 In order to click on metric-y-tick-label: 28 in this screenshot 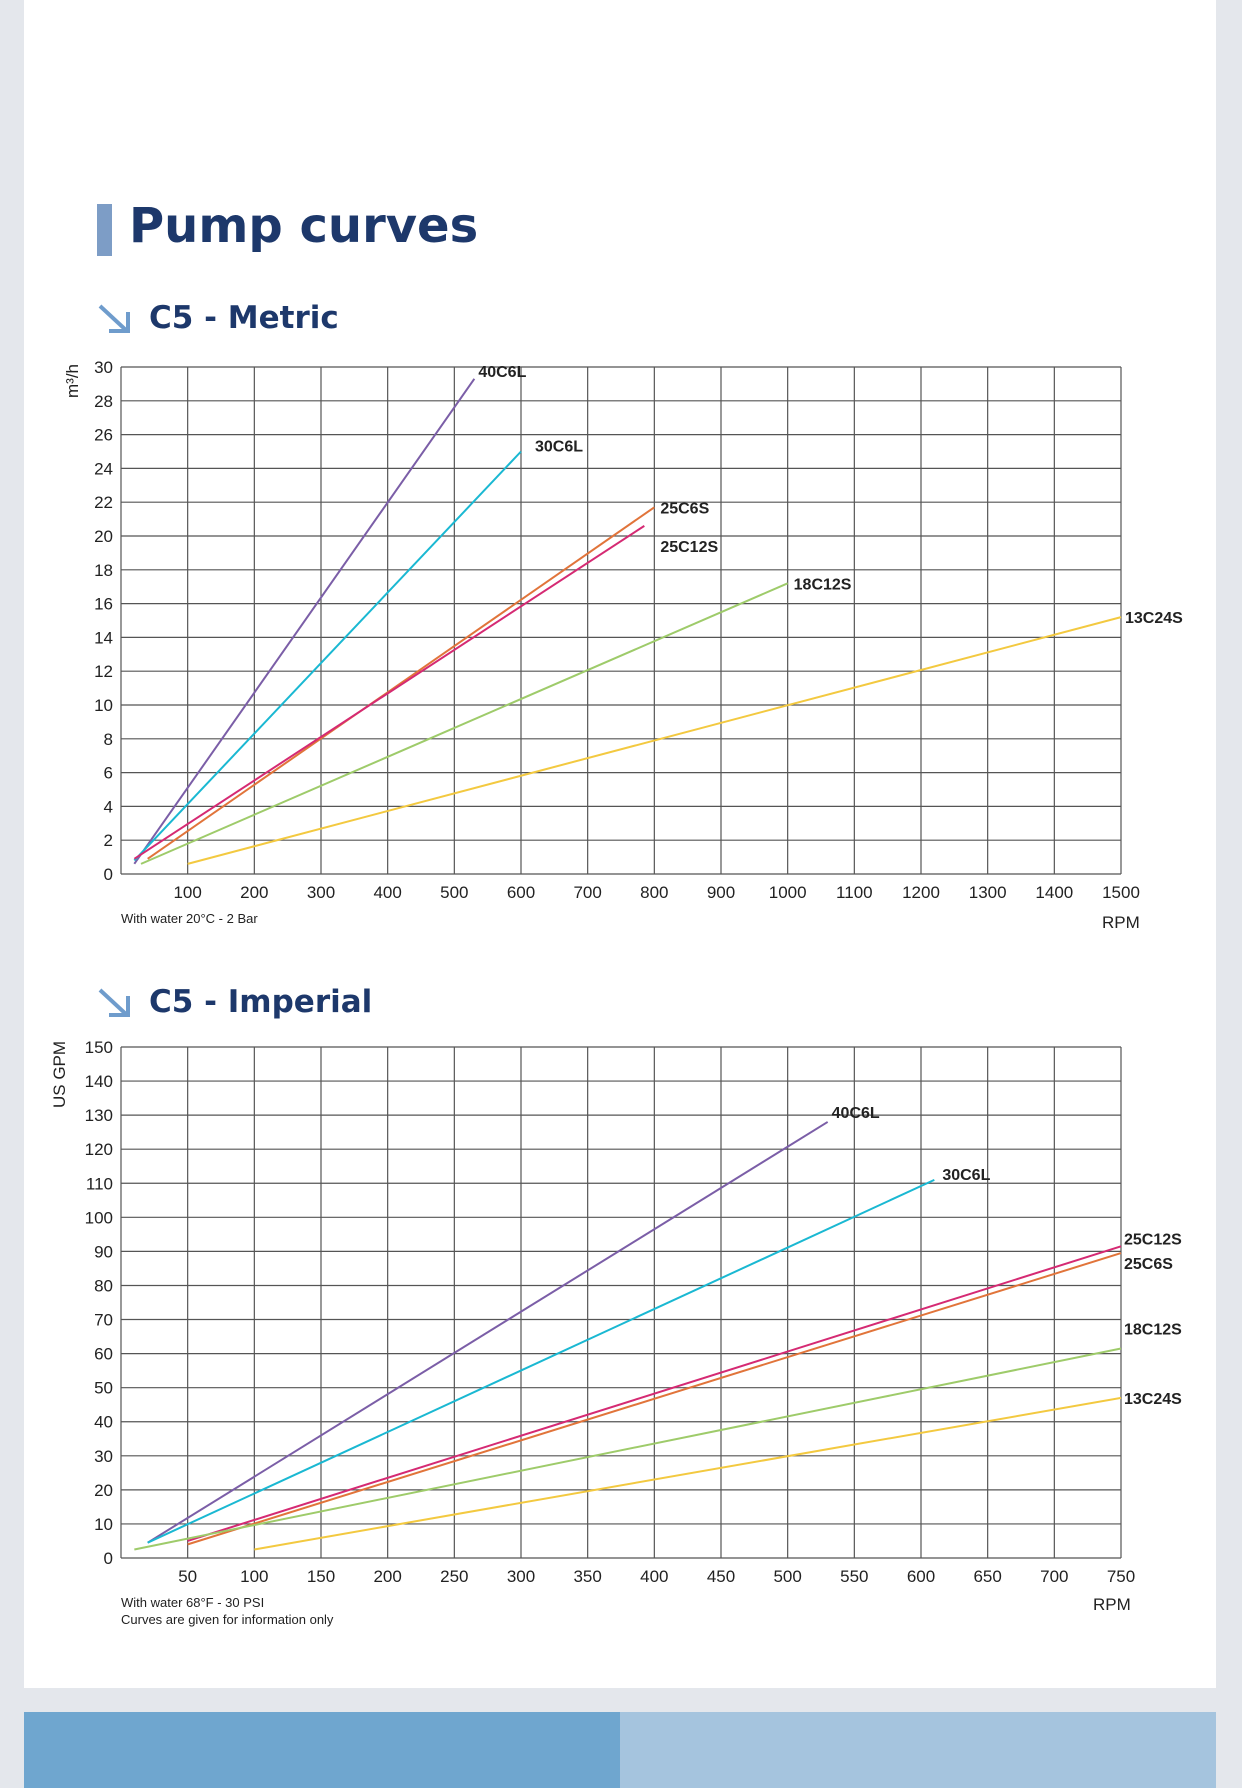, I will do `click(103, 401)`.